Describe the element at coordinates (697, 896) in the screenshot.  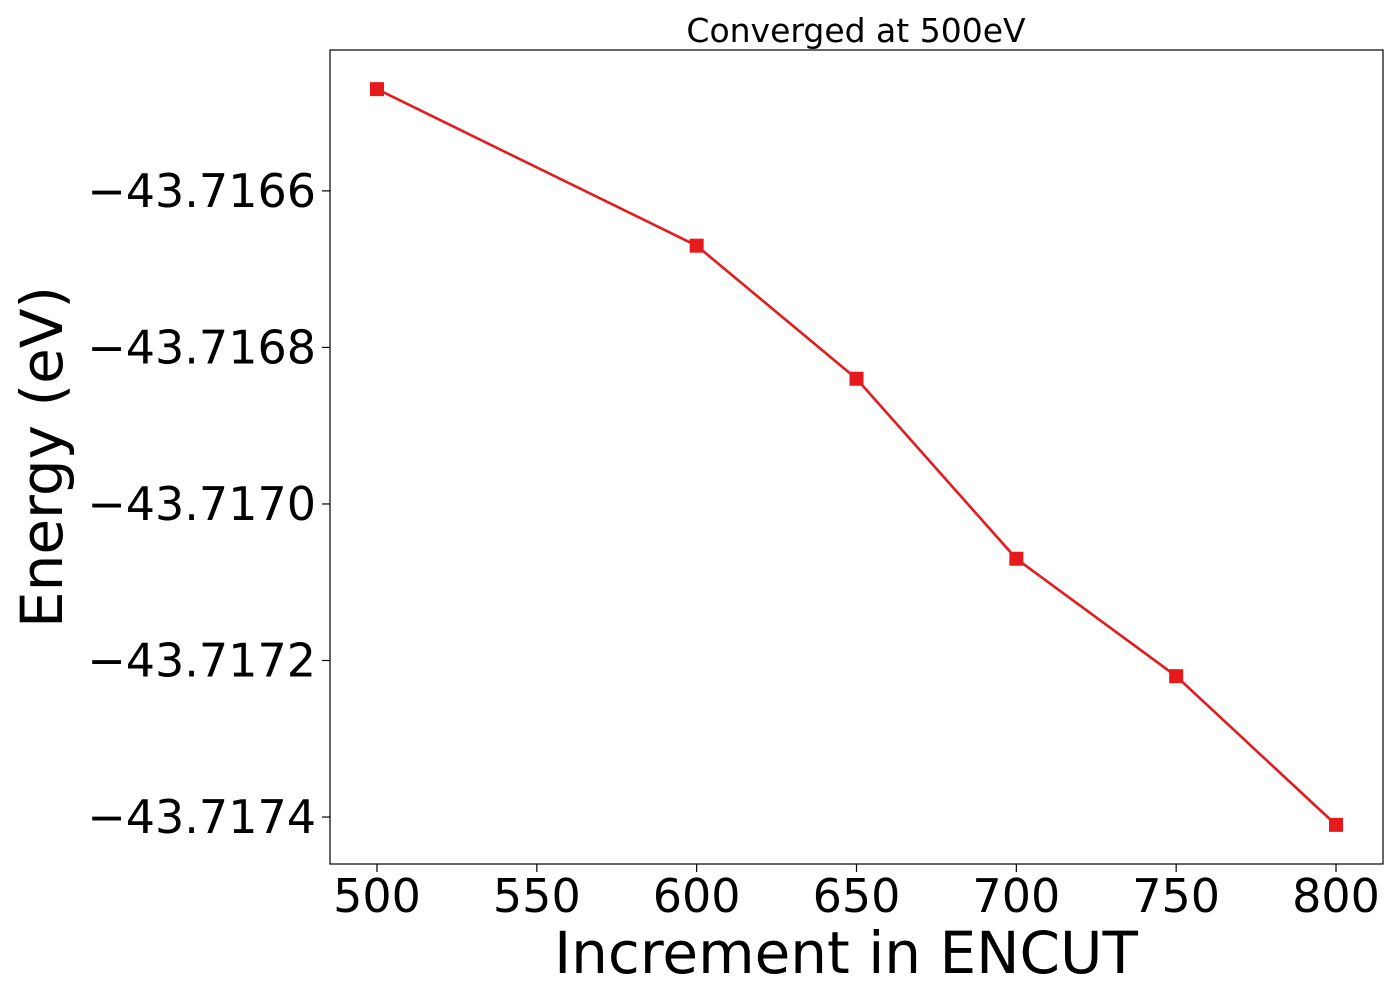
I see `x-tick-label: 600` at that location.